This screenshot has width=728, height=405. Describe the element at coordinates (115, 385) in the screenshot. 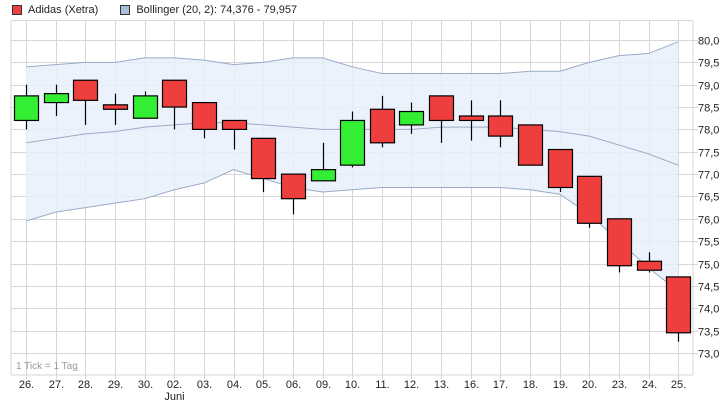

I see `x-tick-label: 29.` at that location.